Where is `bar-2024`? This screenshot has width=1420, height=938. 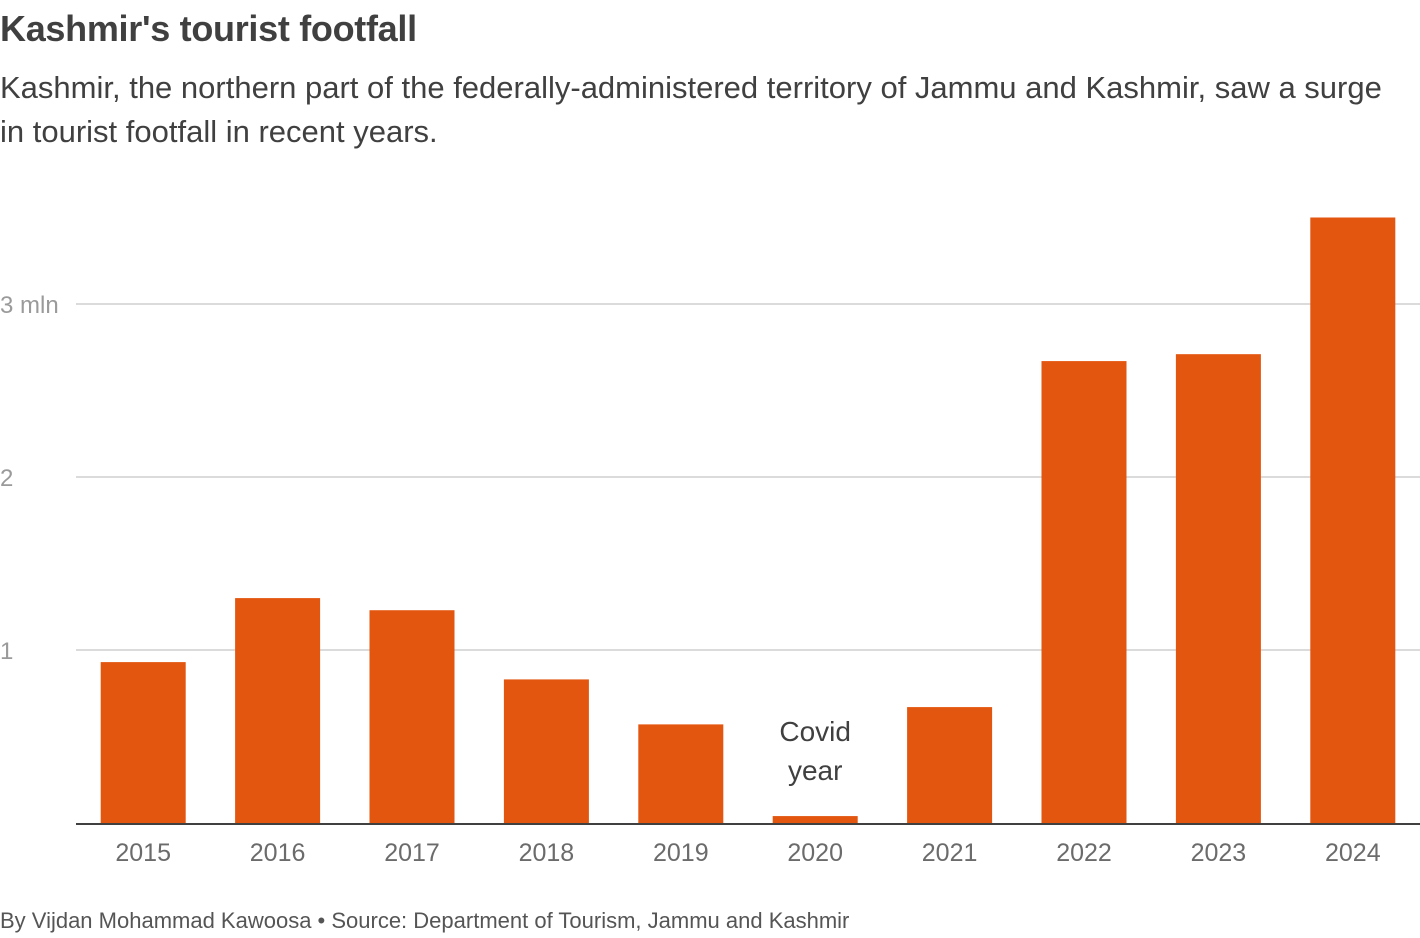
bar-2024 is located at coordinates (1353, 520).